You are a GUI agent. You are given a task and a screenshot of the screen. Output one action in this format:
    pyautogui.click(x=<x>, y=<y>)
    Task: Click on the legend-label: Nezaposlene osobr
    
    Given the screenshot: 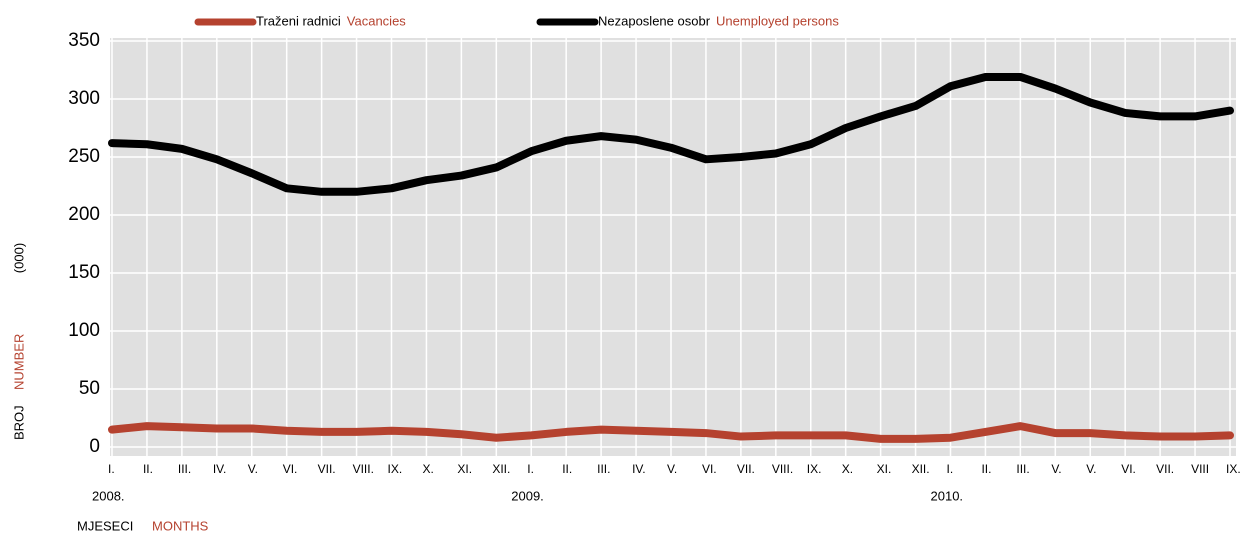 What is the action you would take?
    pyautogui.click(x=654, y=20)
    